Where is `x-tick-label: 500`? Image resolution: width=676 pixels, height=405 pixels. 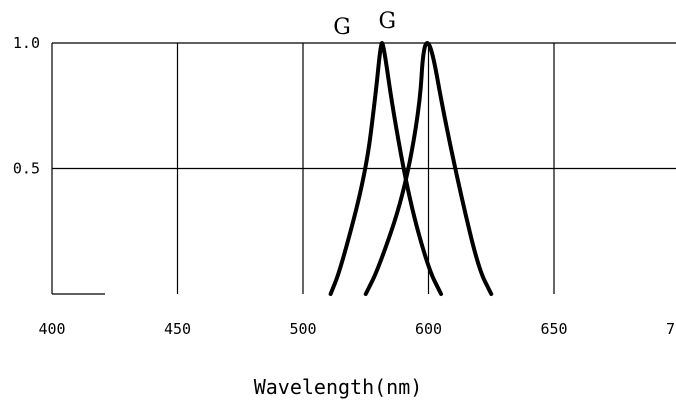
x-tick-label: 500 is located at coordinates (302, 329).